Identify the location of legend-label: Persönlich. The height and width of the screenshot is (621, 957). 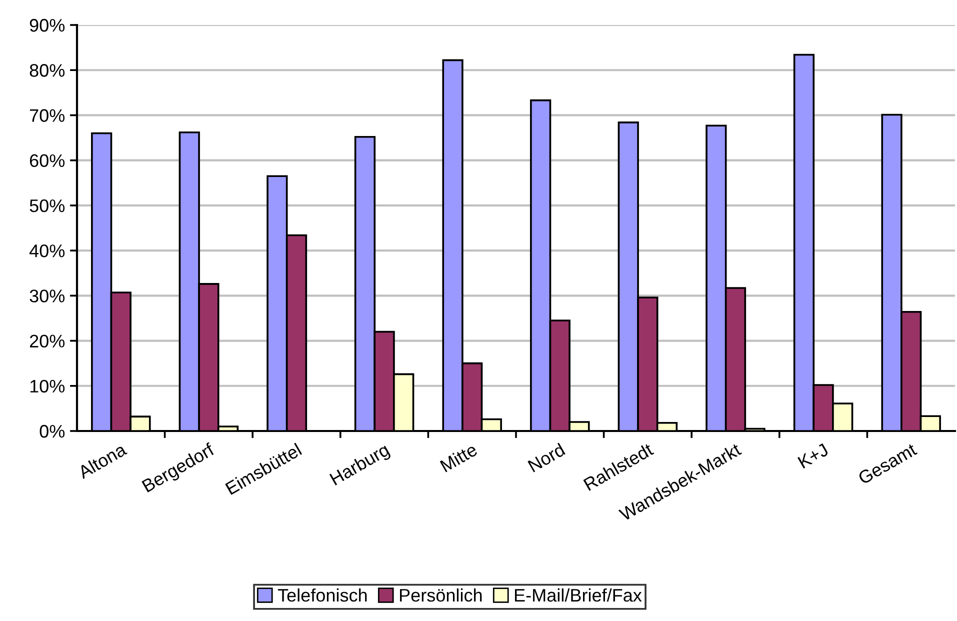
(441, 595).